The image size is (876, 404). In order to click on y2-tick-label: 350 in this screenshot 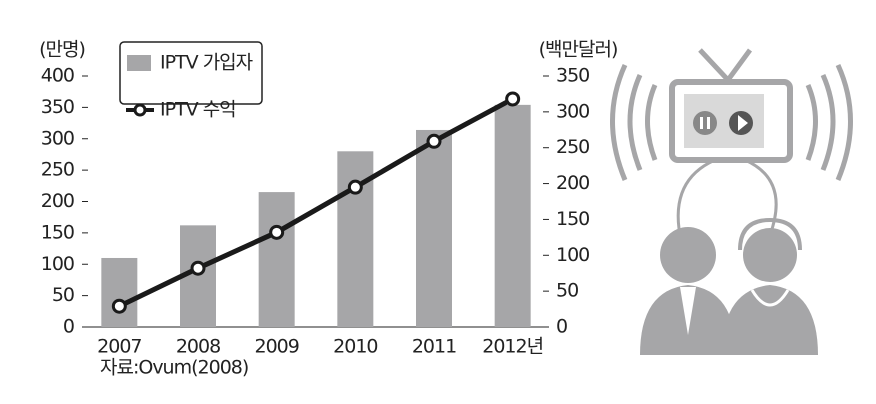, I will do `click(572, 76)`.